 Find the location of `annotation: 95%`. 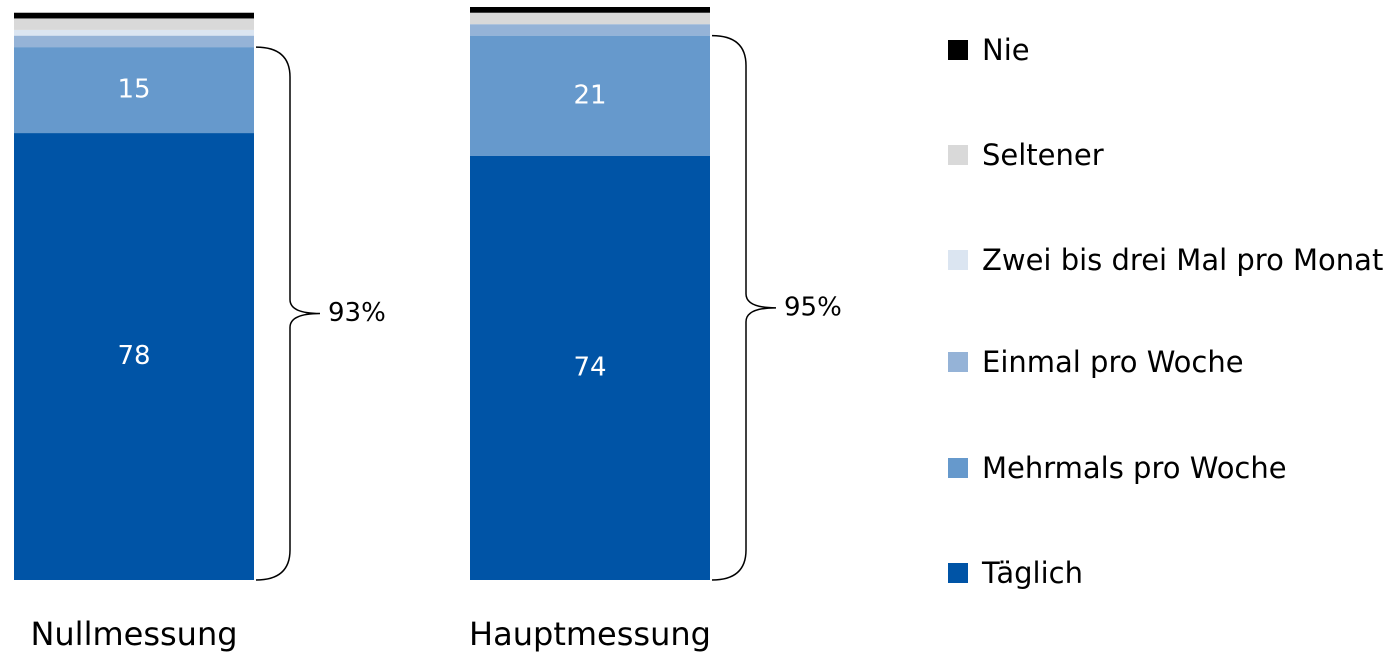

annotation: 95% is located at coordinates (813, 307).